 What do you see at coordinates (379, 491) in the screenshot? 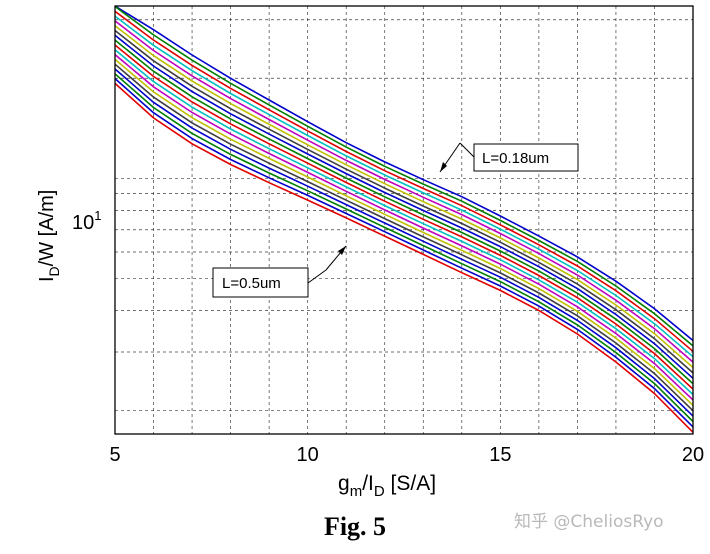
I see `x-axis-label-sub2: D` at bounding box center [379, 491].